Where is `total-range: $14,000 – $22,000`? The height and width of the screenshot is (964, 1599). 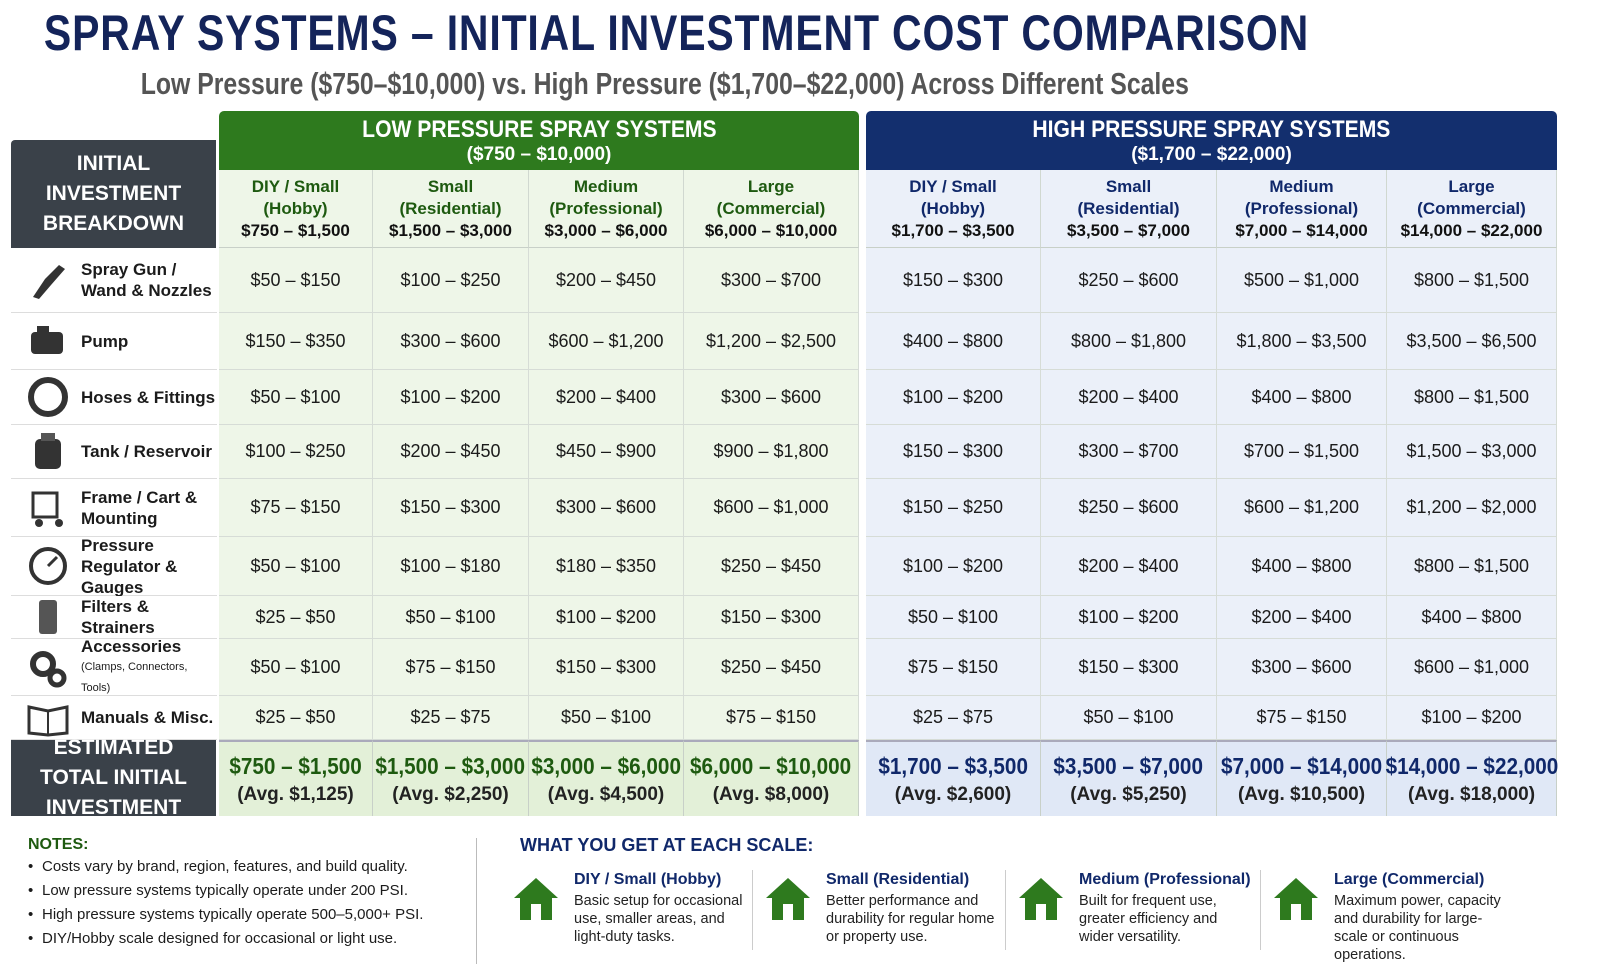
total-range: $14,000 – $22,000 is located at coordinates (1471, 765).